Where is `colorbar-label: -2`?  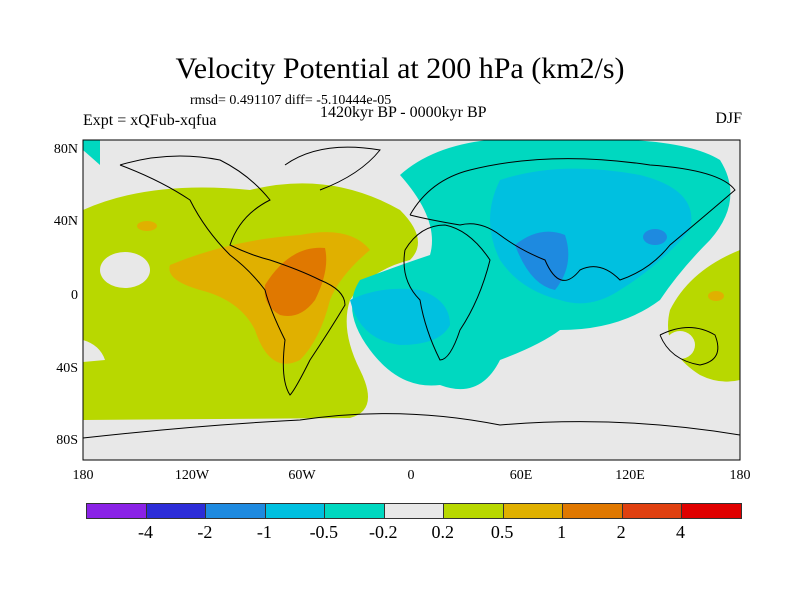 colorbar-label: -2 is located at coordinates (205, 532).